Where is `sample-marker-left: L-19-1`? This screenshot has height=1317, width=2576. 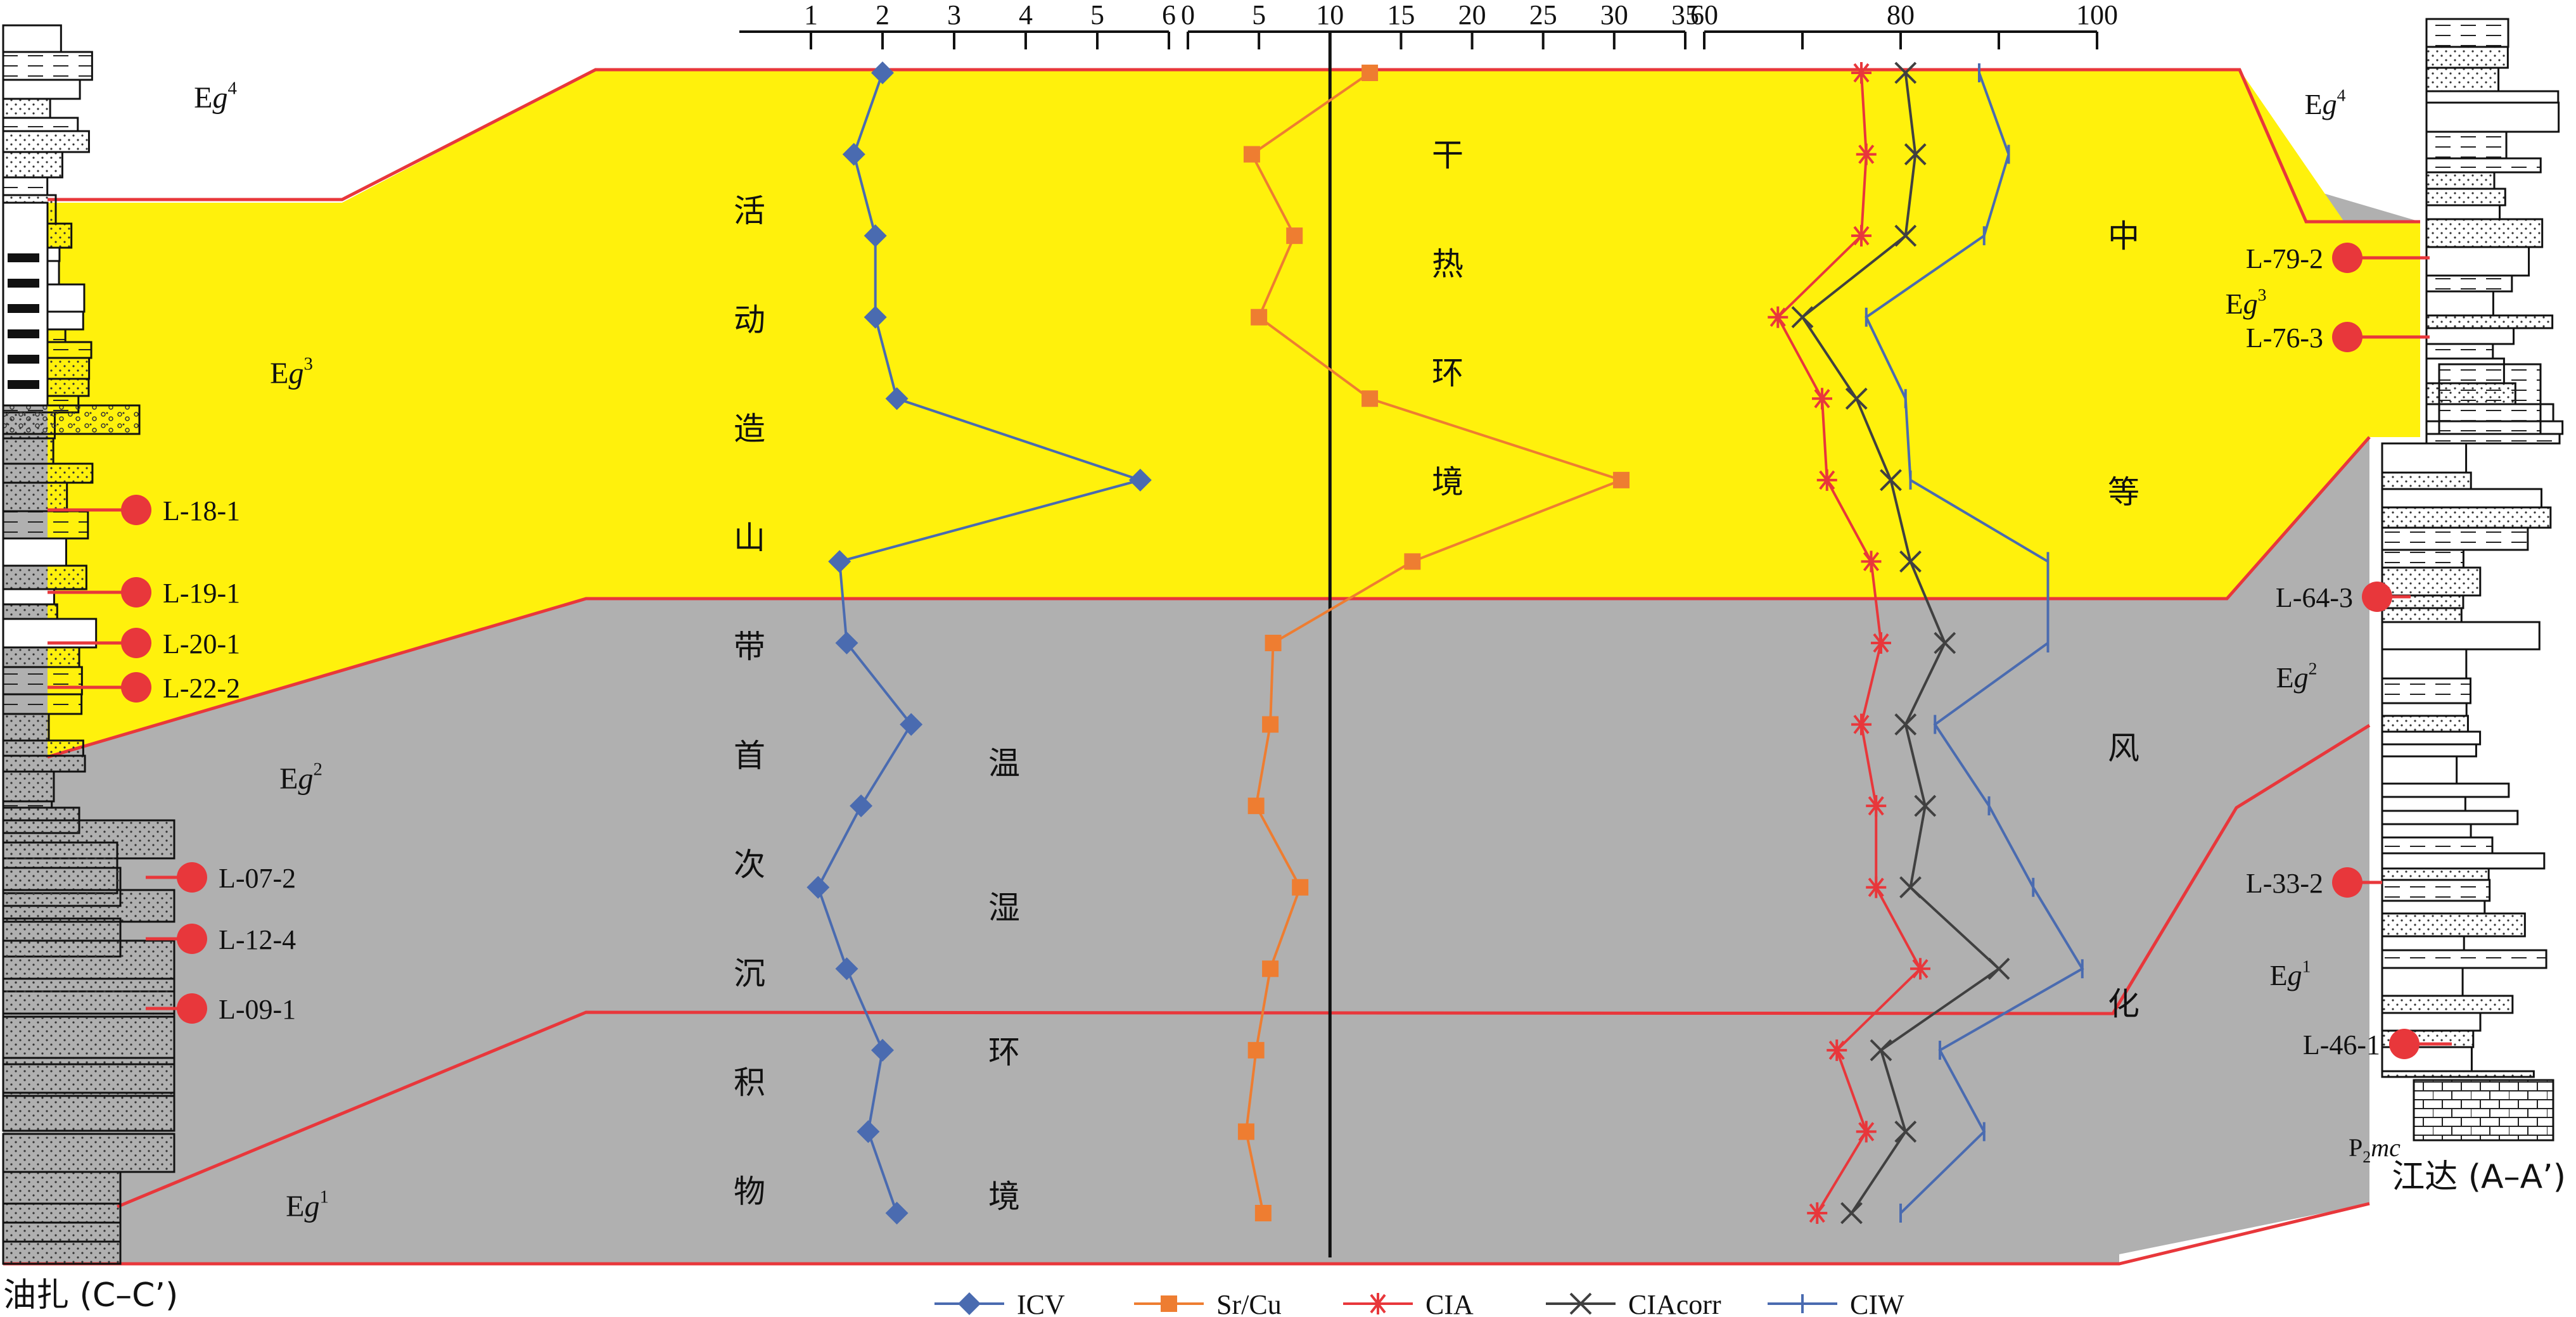 sample-marker-left: L-19-1 is located at coordinates (144, 593).